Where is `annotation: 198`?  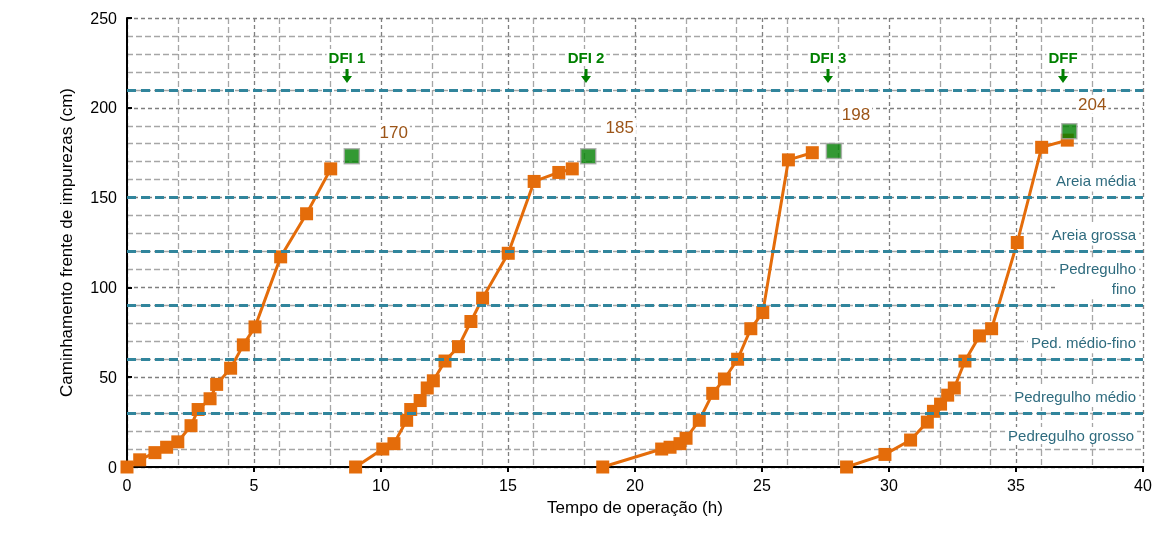
annotation: 198 is located at coordinates (856, 115).